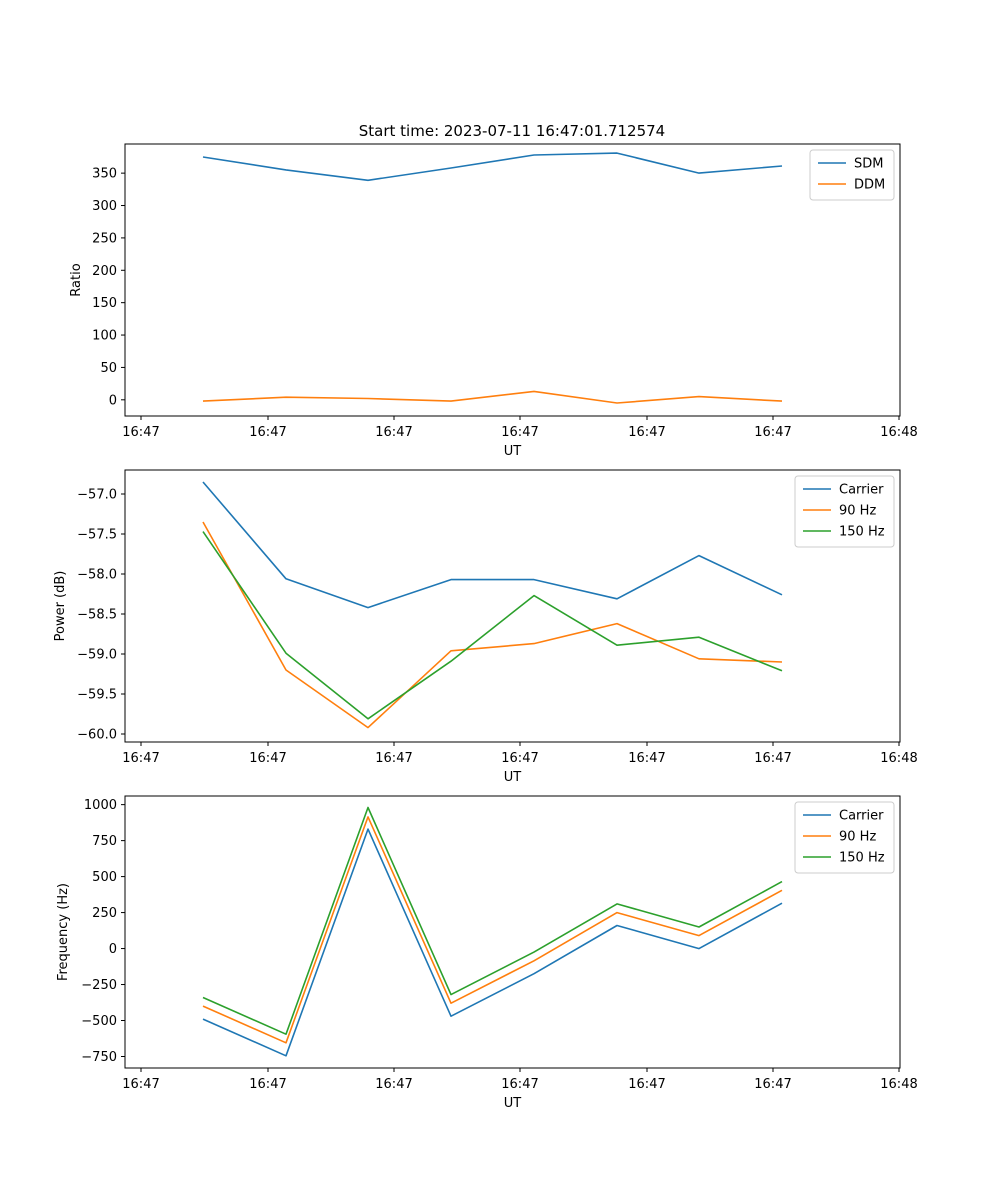 This screenshot has width=1000, height=1200. Describe the element at coordinates (97, 695) in the screenshot. I see `power-y-tick-label: −59.5` at that location.